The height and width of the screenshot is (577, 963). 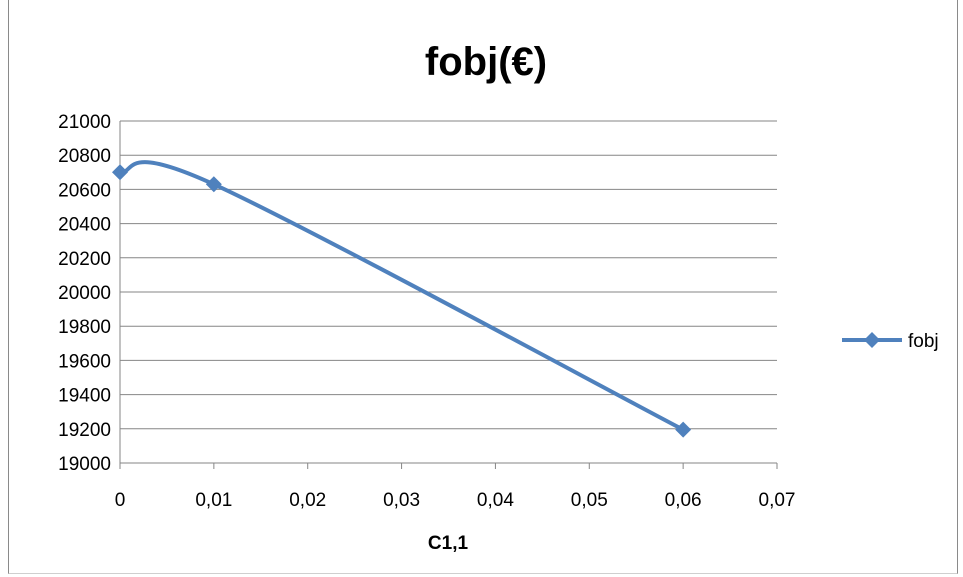 I want to click on y-tick-label: 20600, so click(x=84, y=190).